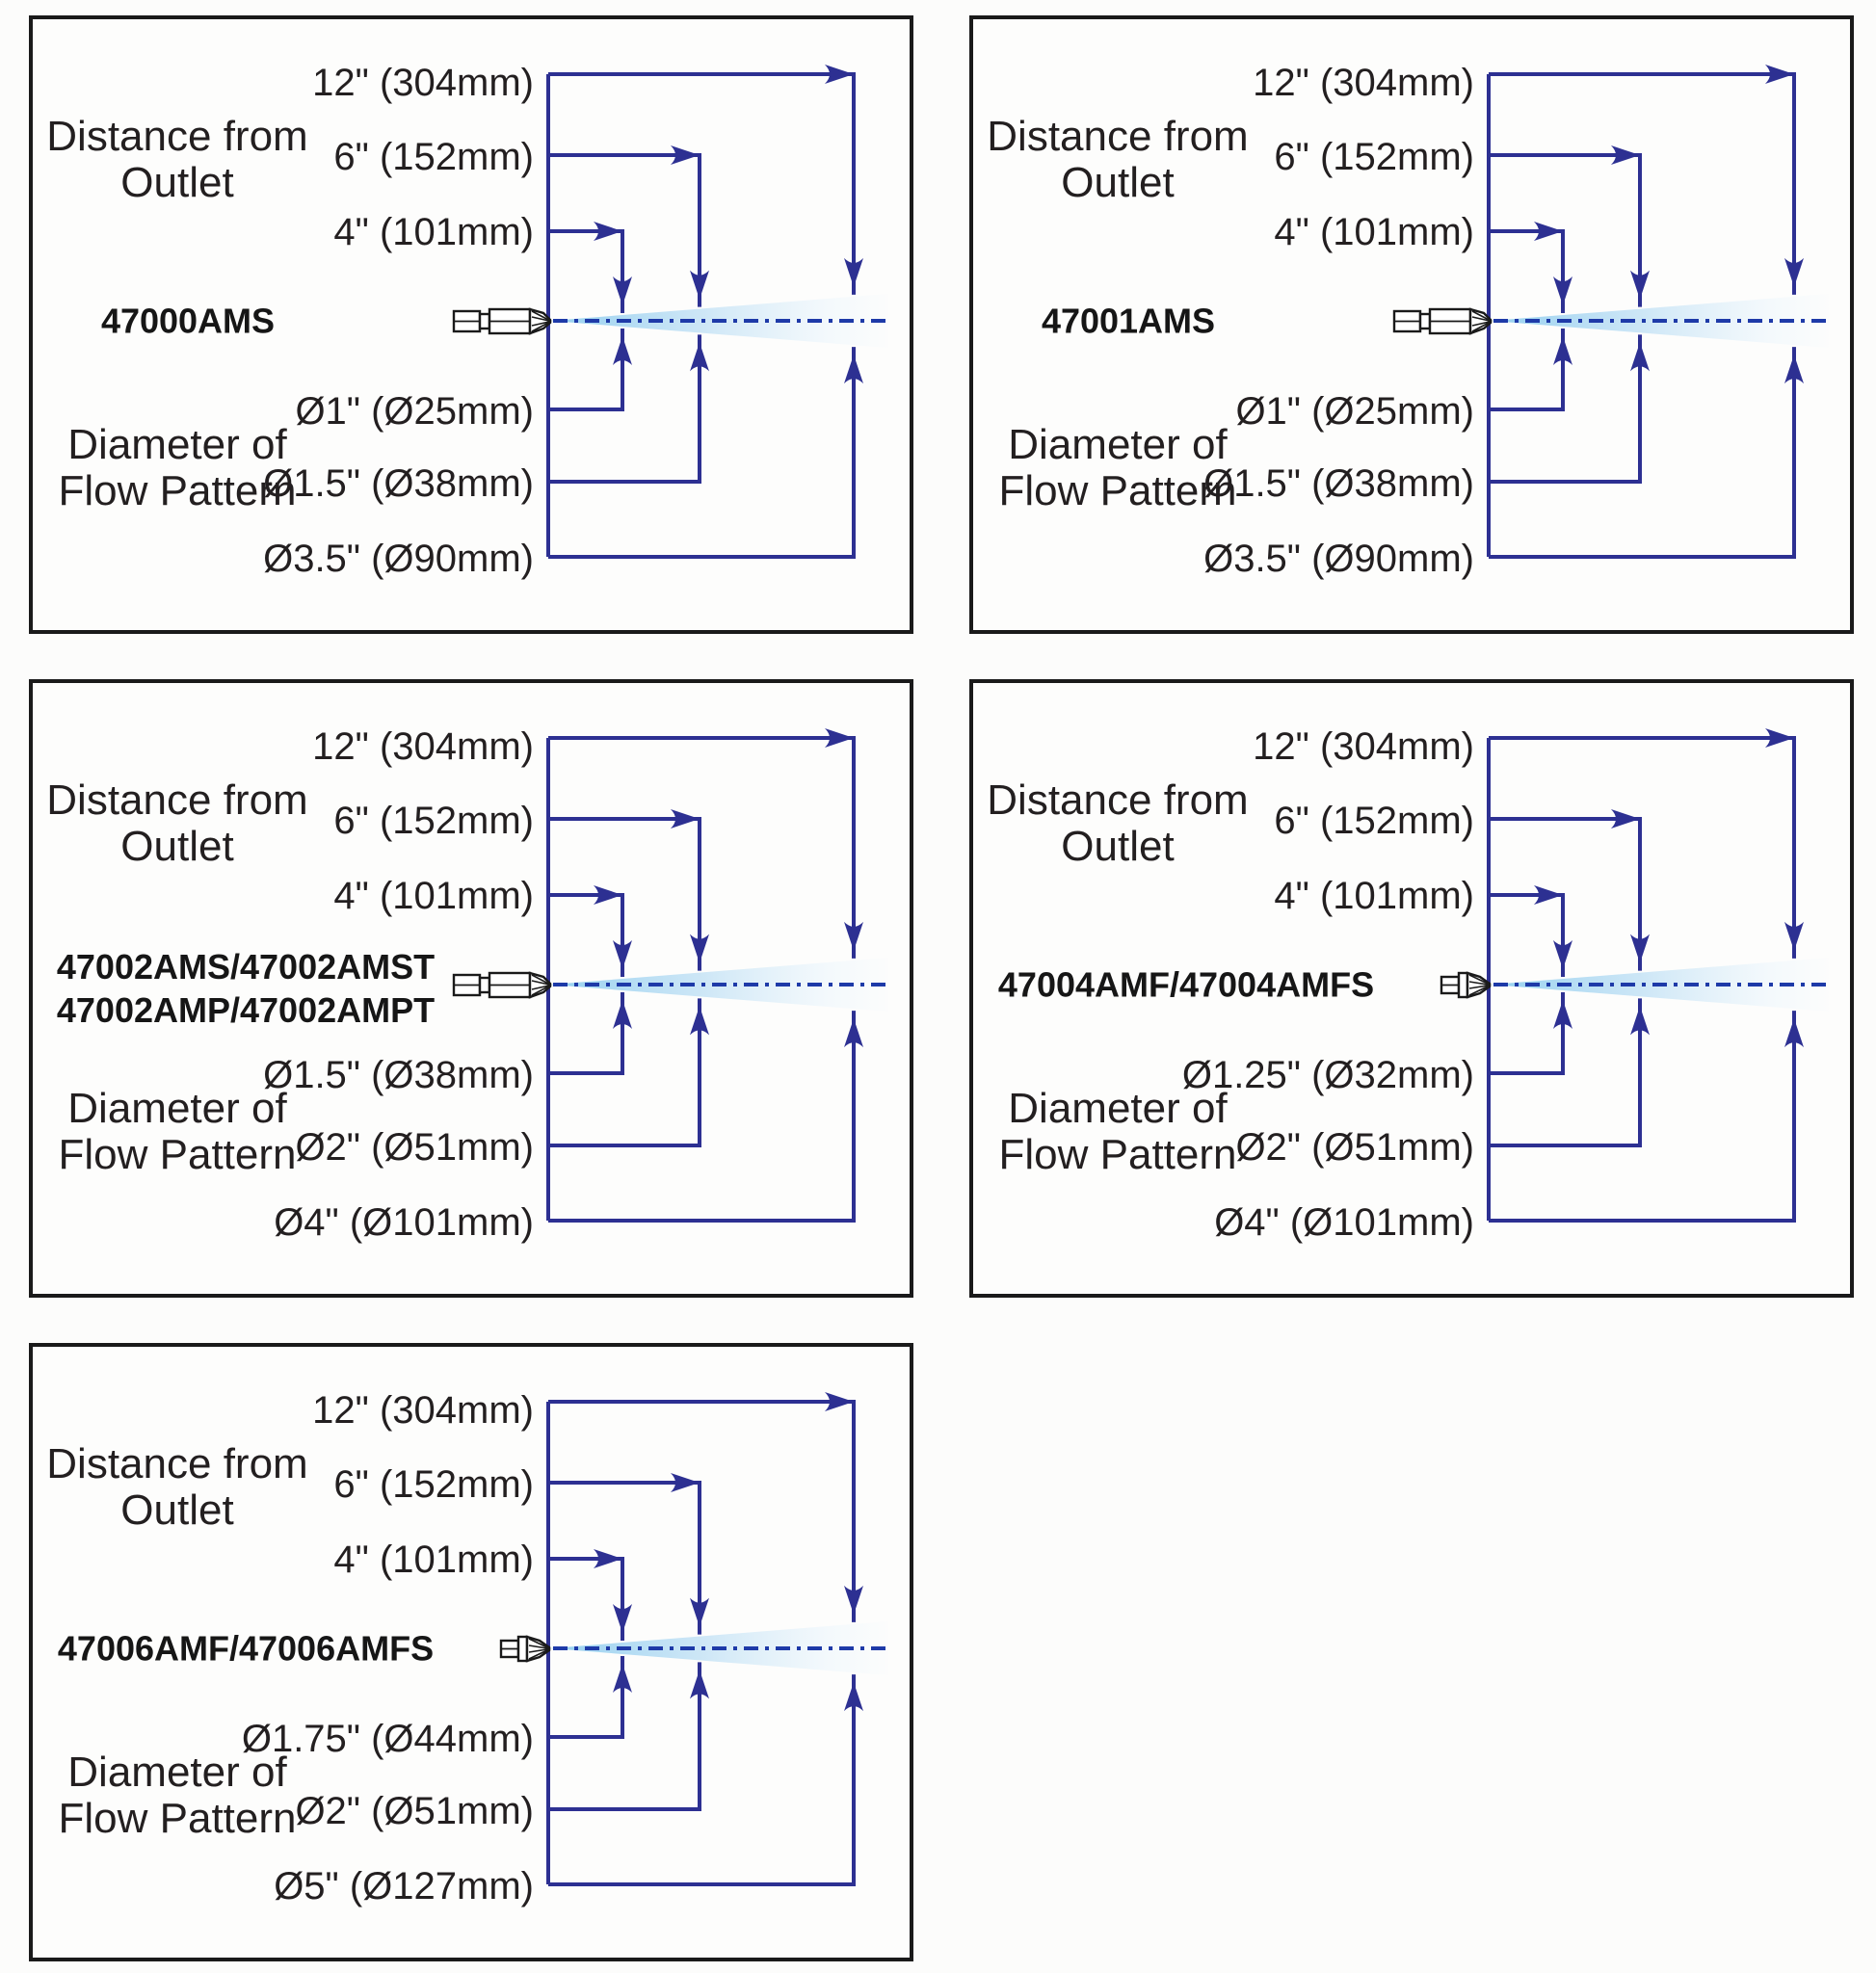 The width and height of the screenshot is (1876, 1973). Describe the element at coordinates (398, 1075) in the screenshot. I see `diameter-label-small: Ø1.5" (Ø38mm)` at that location.